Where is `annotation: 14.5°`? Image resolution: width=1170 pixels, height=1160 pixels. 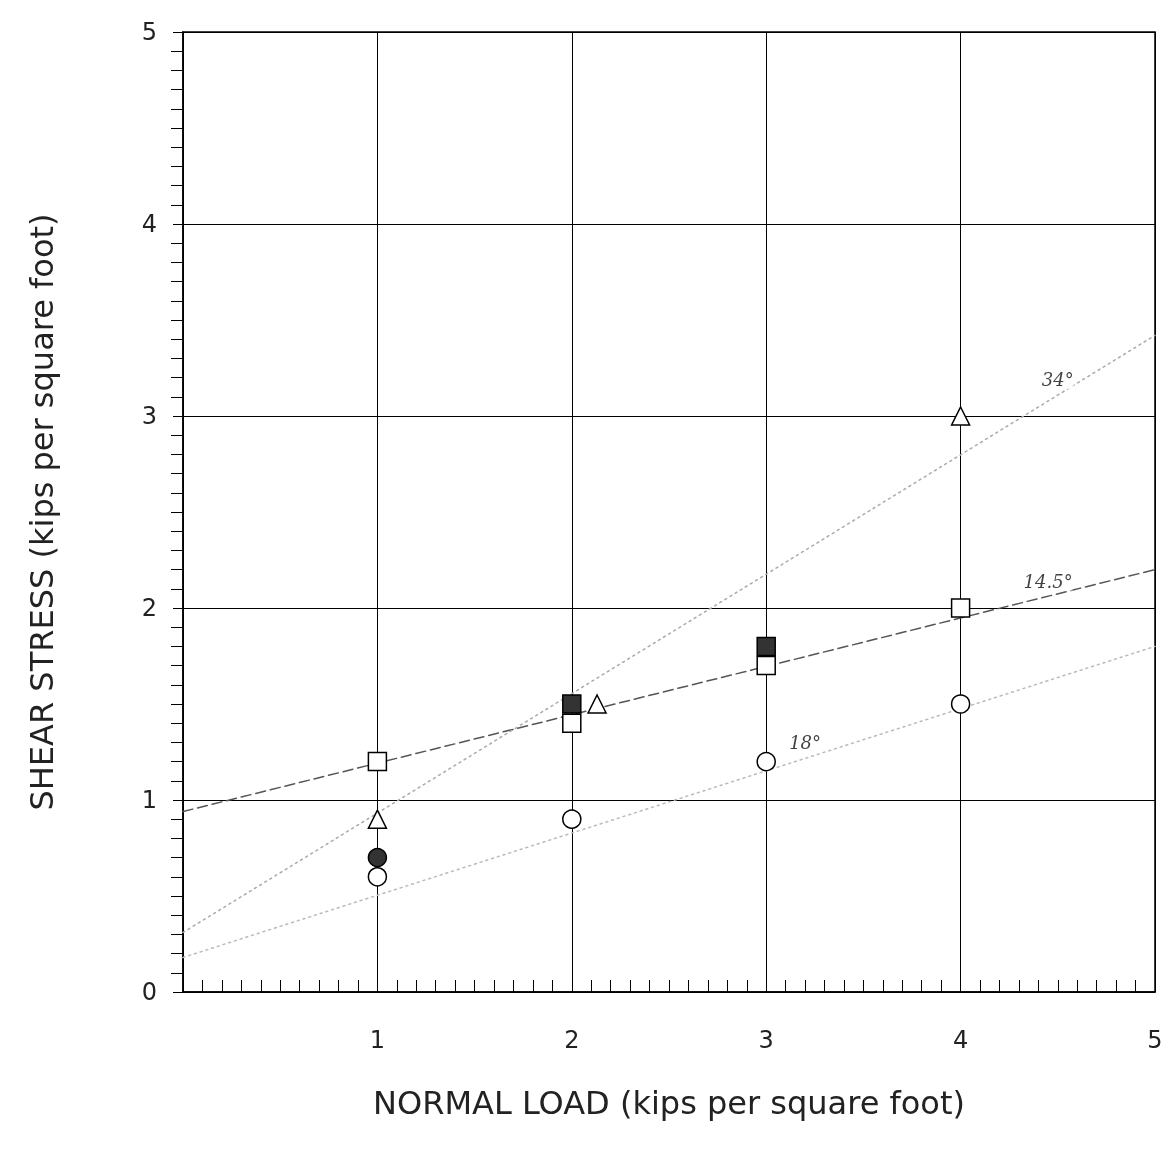 annotation: 14.5° is located at coordinates (1048, 581).